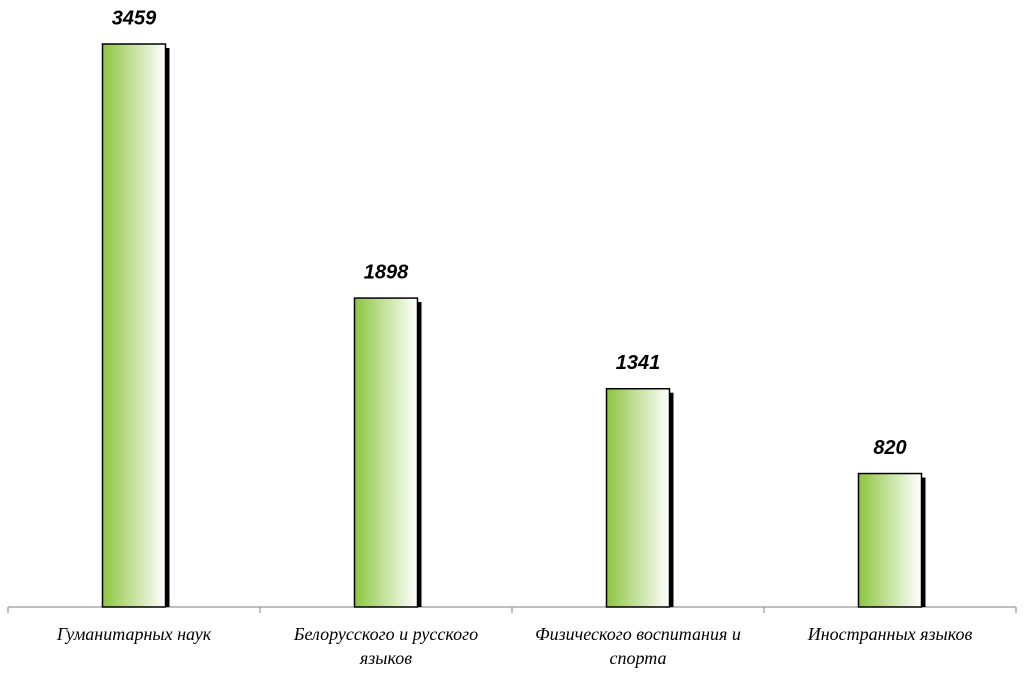  Describe the element at coordinates (386, 646) in the screenshot. I see `x-tick-label: Белорусского и русского языков` at that location.